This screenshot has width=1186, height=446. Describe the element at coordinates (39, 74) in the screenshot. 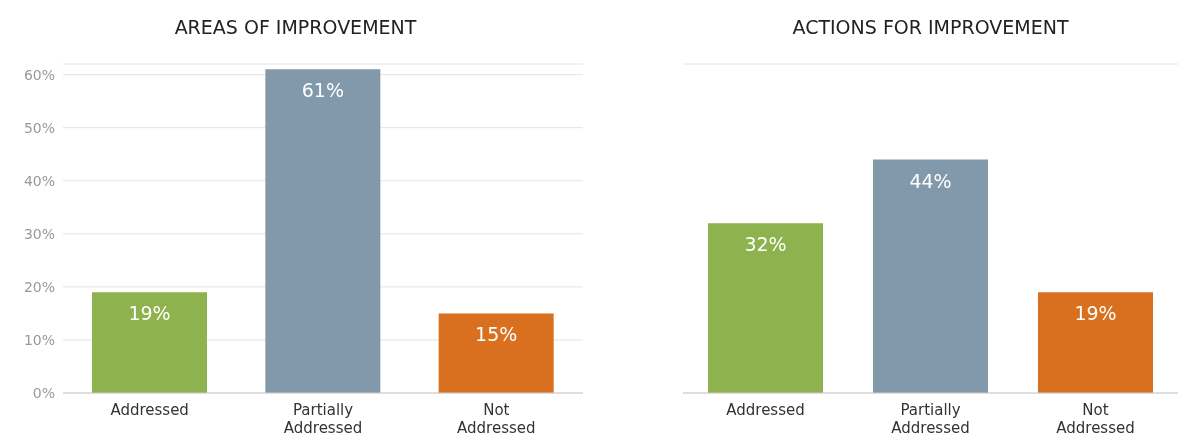

I see `y-tick-label: 60%` at that location.